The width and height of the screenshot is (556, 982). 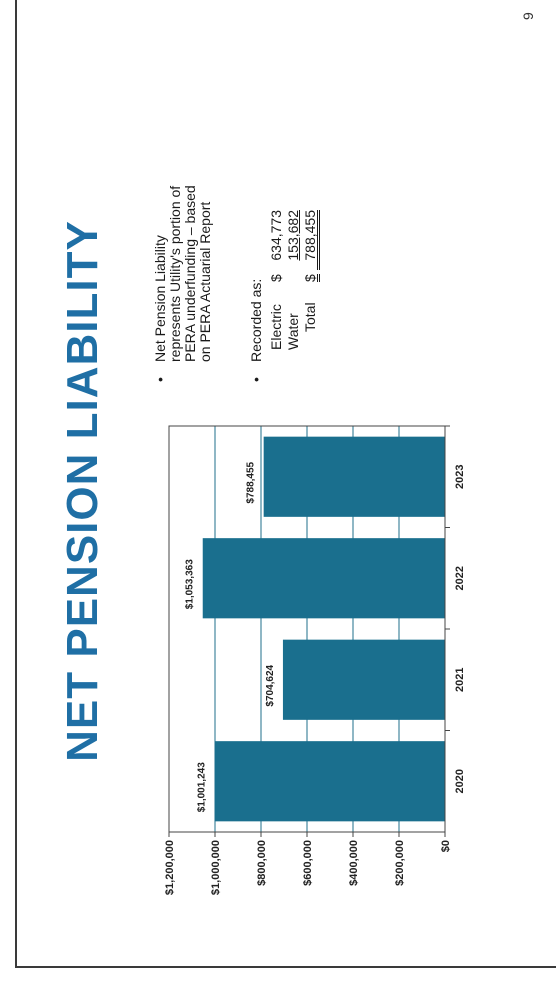 What do you see at coordinates (256, 320) in the screenshot?
I see `recorded-heading: Recorded as:` at bounding box center [256, 320].